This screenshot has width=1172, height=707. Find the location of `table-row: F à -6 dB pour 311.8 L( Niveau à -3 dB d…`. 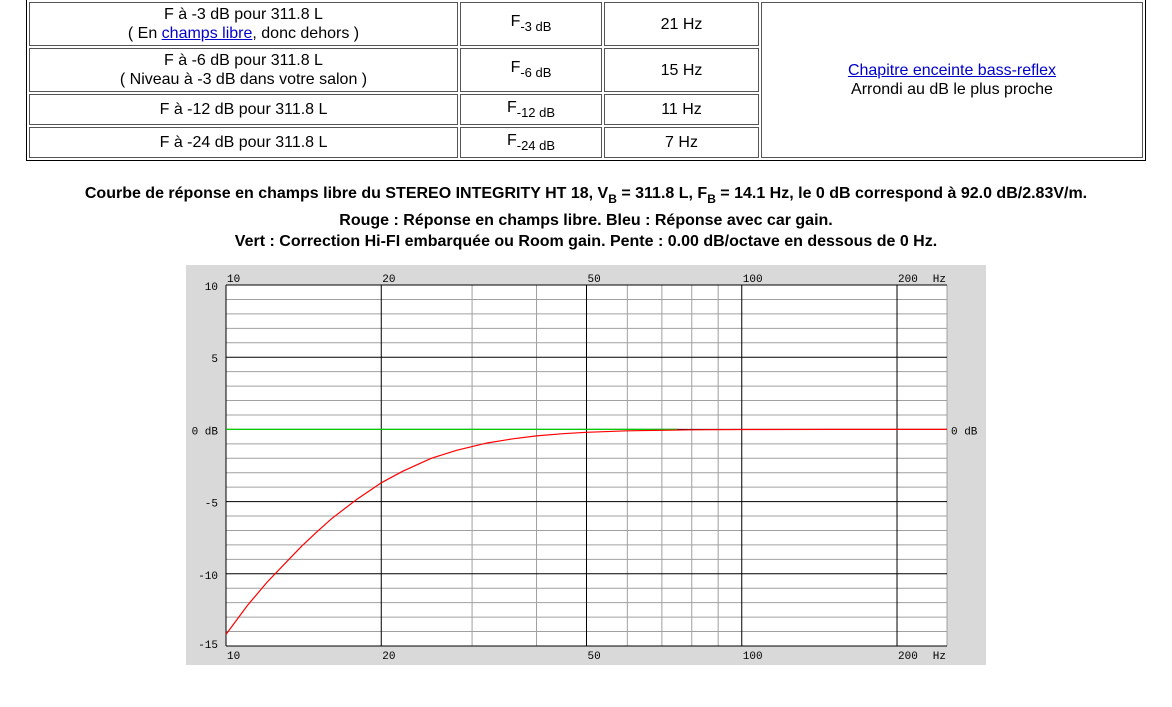

table-row: F à -6 dB pour 311.8 L( Niveau à -3 dB d… is located at coordinates (586, 70).